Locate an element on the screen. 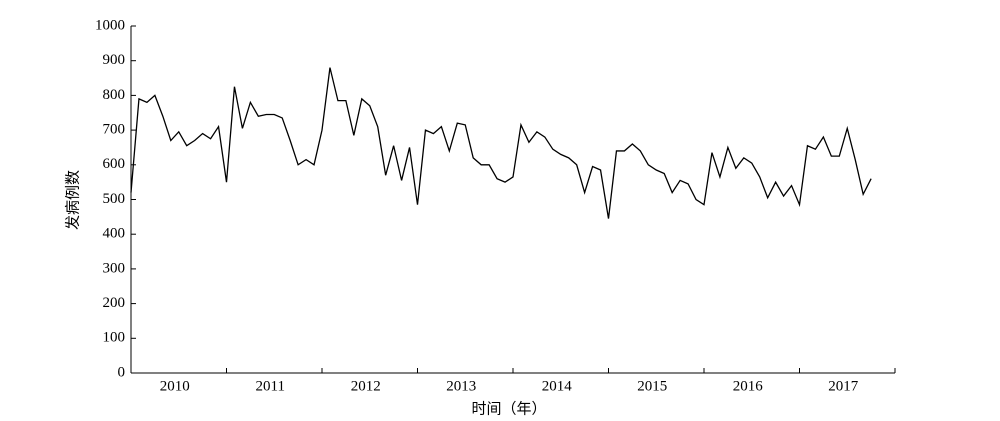 This screenshot has width=1000, height=421. x-axis-label: 时间（年） is located at coordinates (508, 408).